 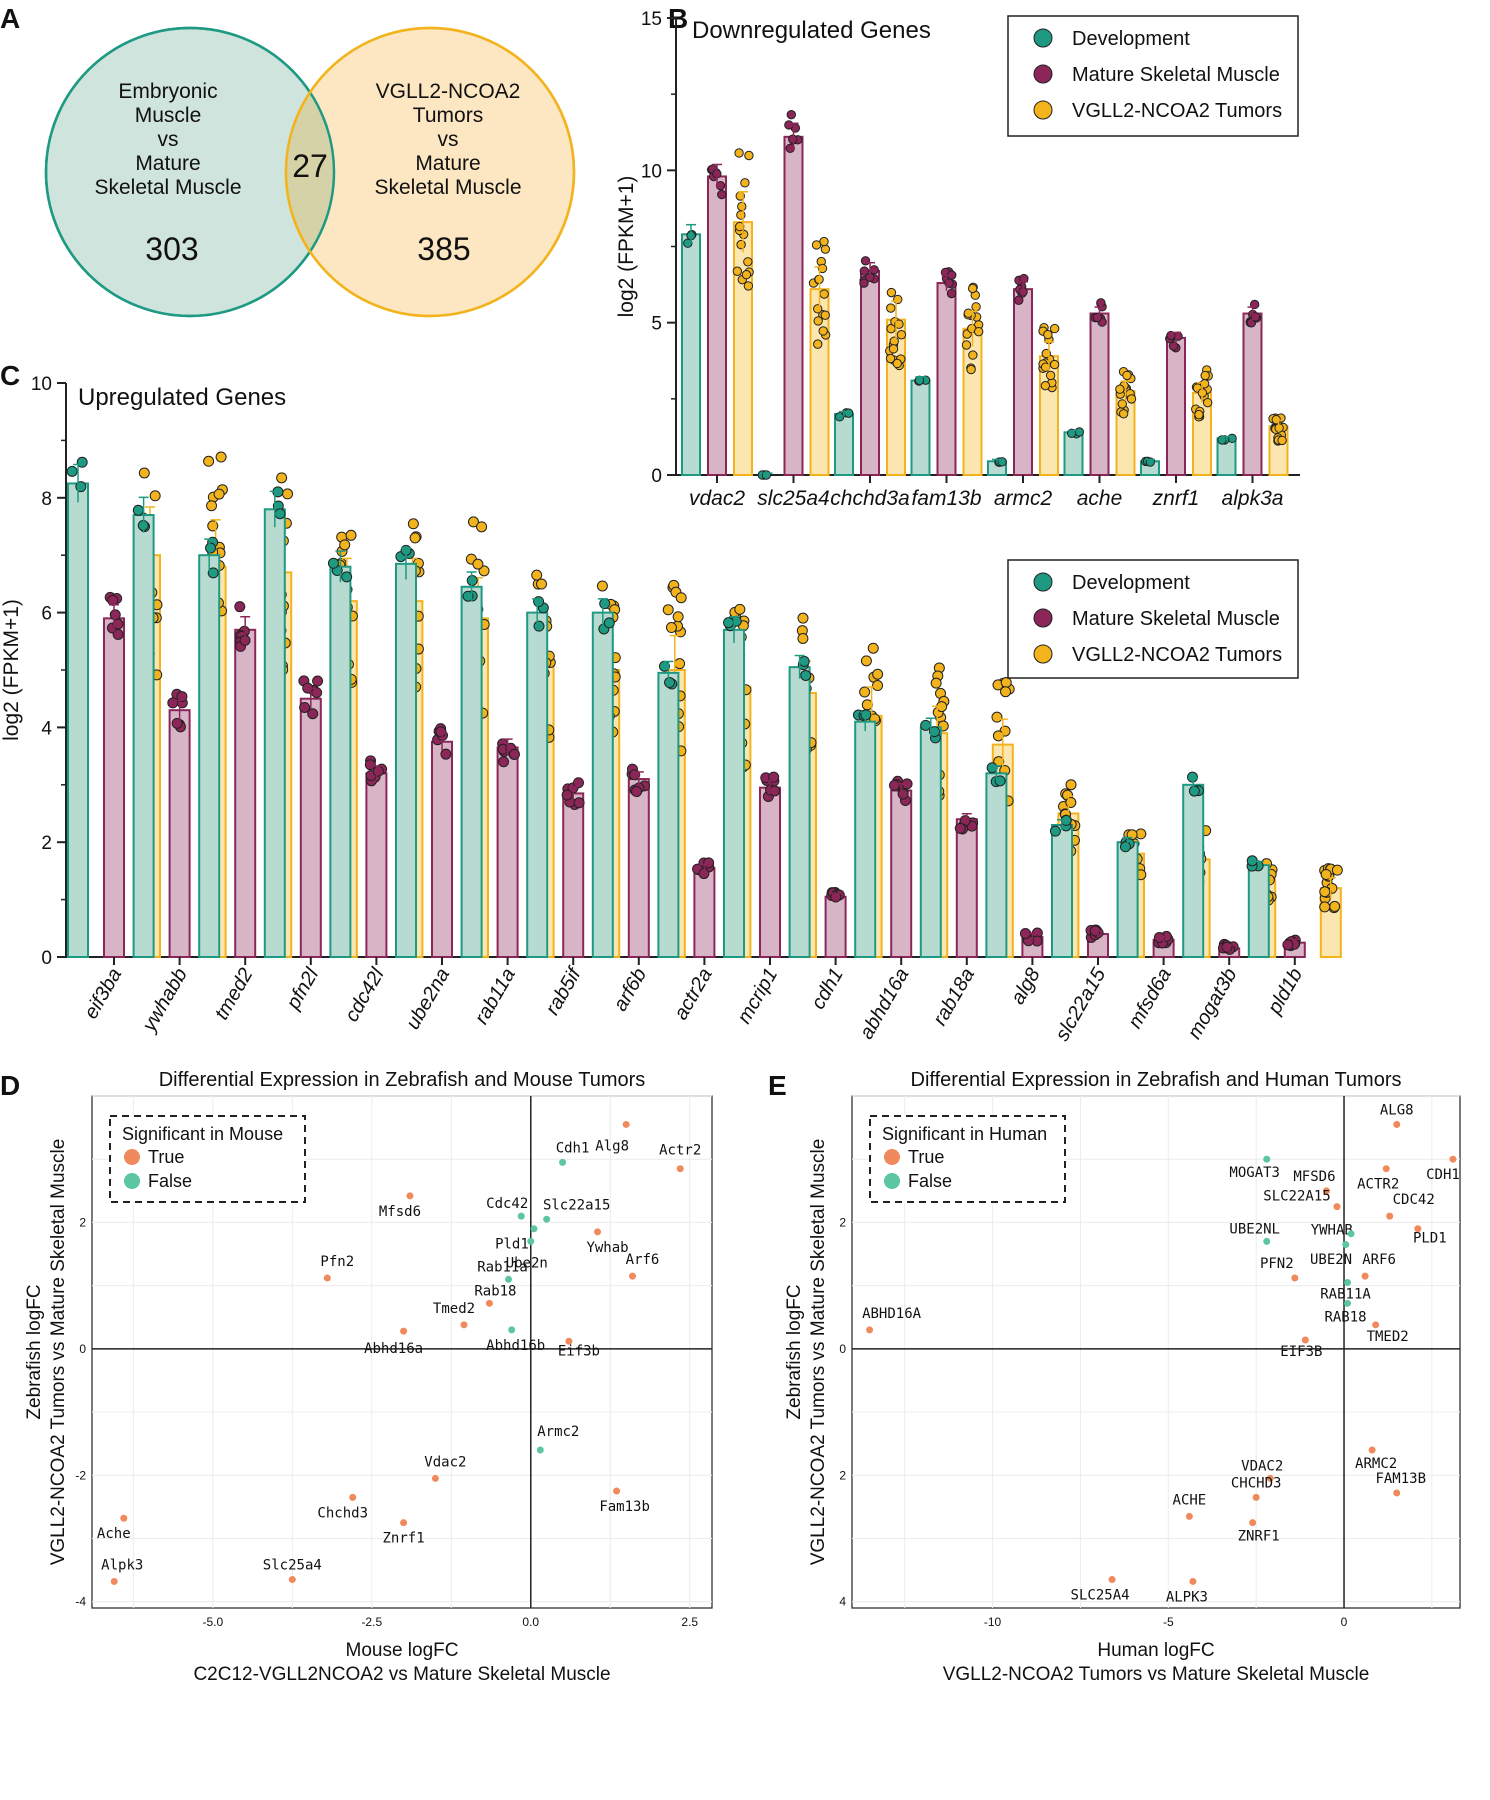 I want to click on point-label: PLD1, so click(x=1430, y=1239).